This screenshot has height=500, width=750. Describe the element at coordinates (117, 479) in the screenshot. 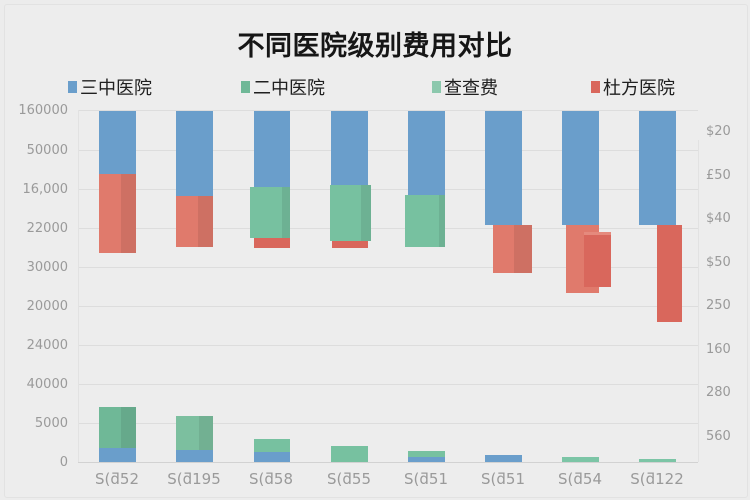

I see `x-tick: S(ƌ52` at that location.